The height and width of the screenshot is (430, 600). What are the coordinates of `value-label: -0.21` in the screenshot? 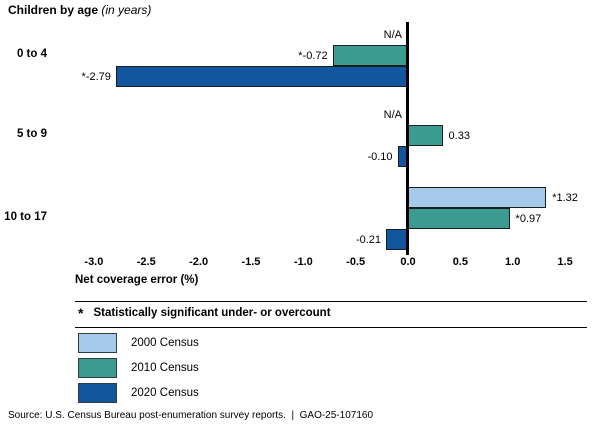 It's located at (368, 240).